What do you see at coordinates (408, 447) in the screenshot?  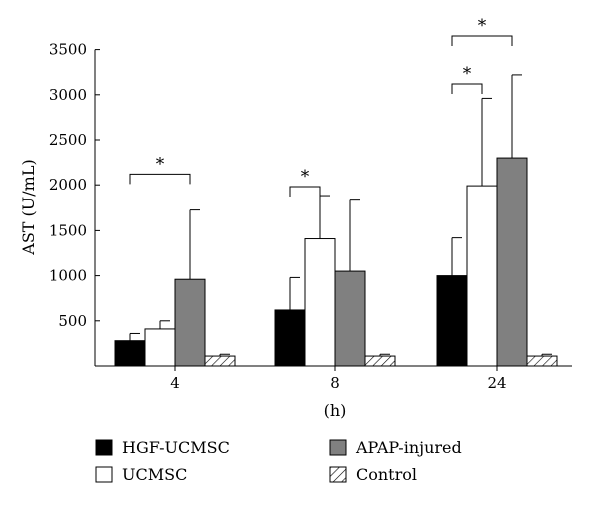 I see `legend-label-APAP-injured: APAP-injured` at bounding box center [408, 447].